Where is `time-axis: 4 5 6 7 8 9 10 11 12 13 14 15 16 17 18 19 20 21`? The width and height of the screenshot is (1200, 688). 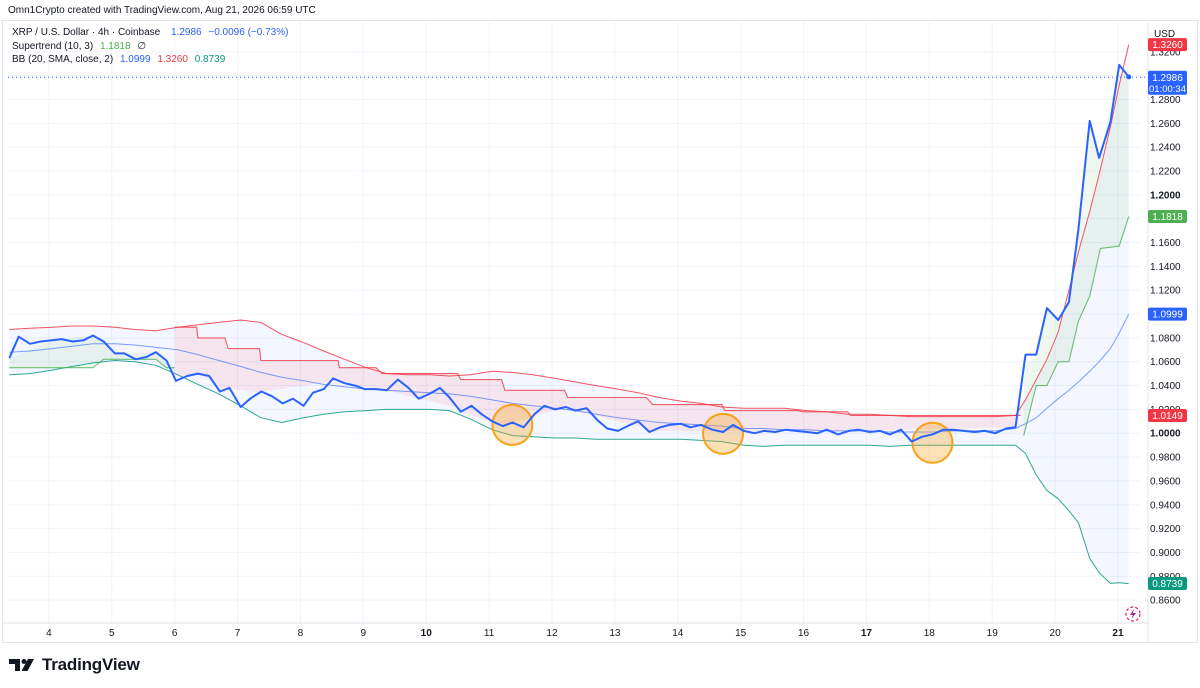 time-axis: 4 5 6 7 8 9 10 11 12 13 14 15 16 17 18 19 20 21 is located at coordinates (585, 633).